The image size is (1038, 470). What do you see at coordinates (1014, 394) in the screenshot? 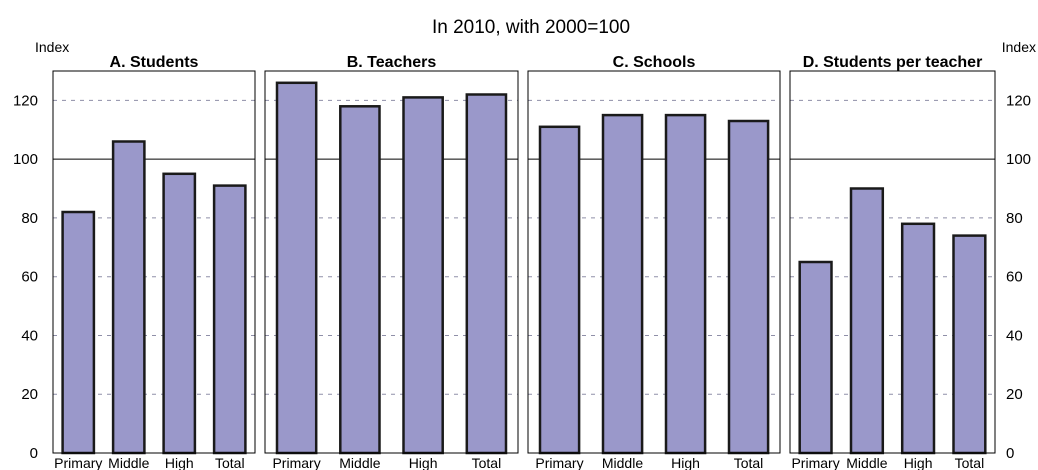
I see `y-tick-label-right: 20` at bounding box center [1014, 394].